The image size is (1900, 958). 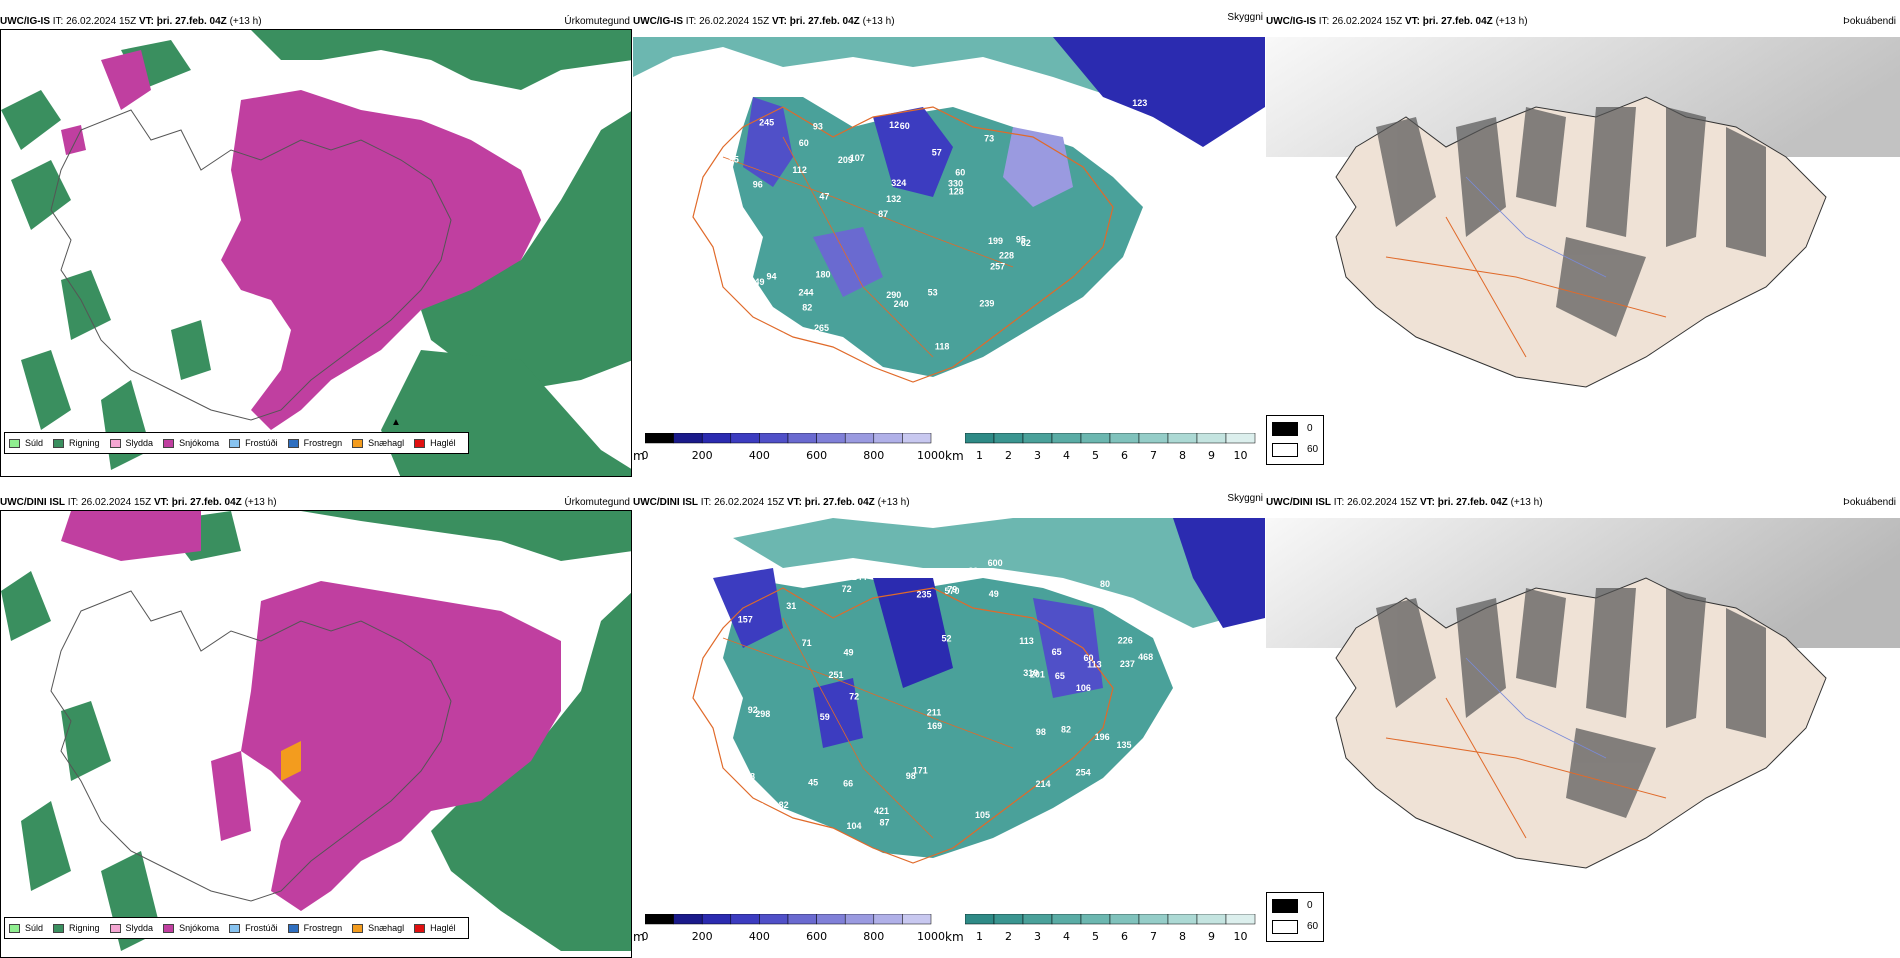 What do you see at coordinates (807, 308) in the screenshot?
I see `ceiling-value-label: 82` at bounding box center [807, 308].